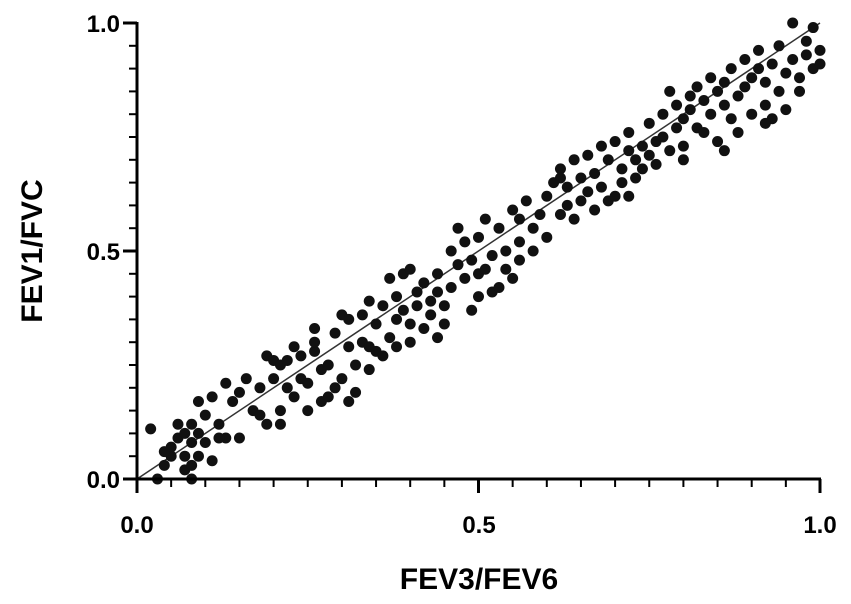  What do you see at coordinates (819, 525) in the screenshot?
I see `x-tick-label-2: 1.0` at bounding box center [819, 525].